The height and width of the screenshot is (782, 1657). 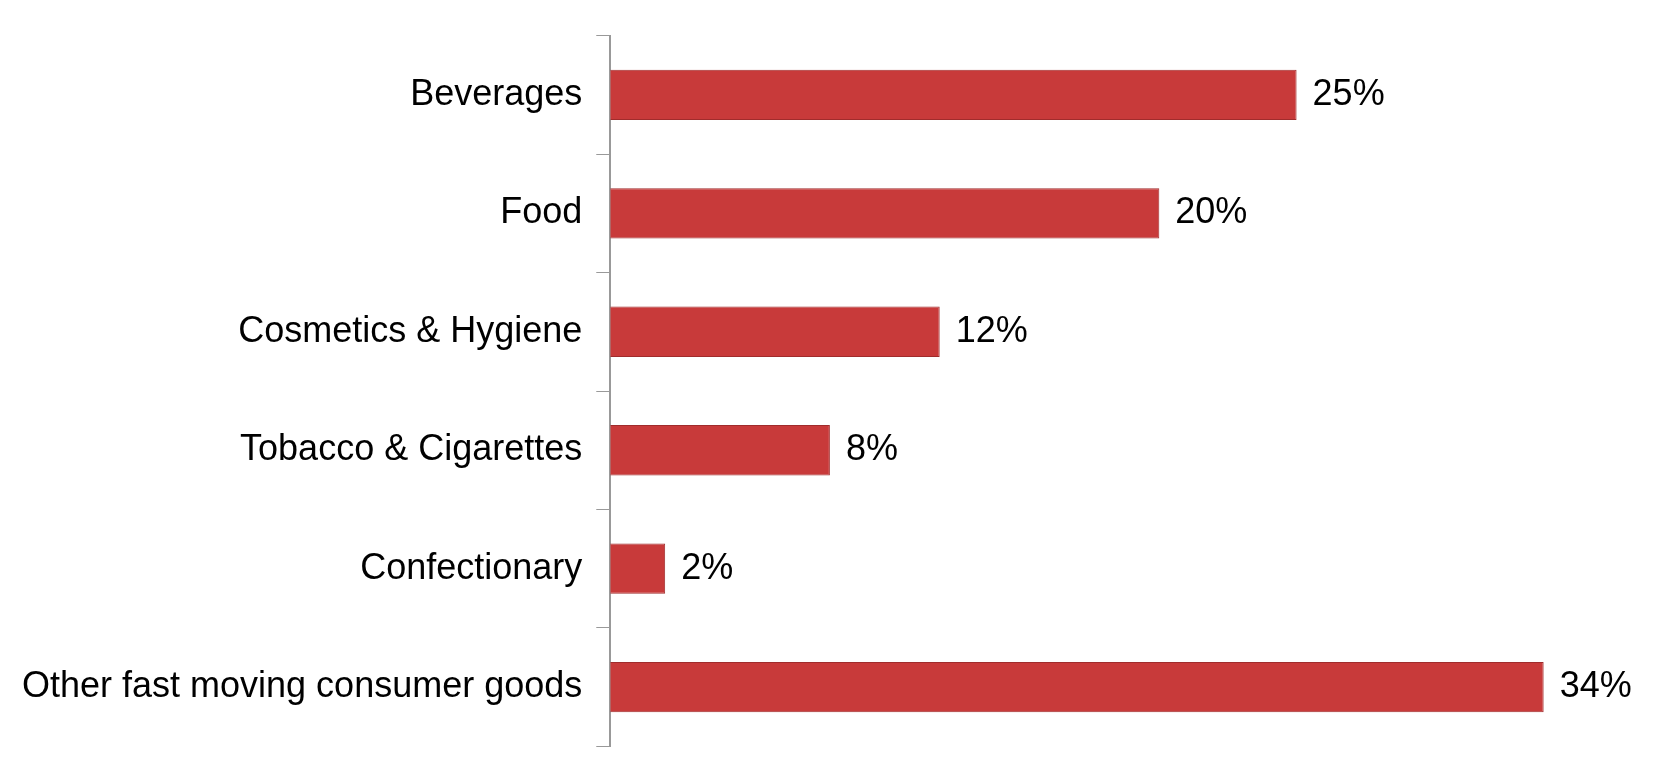 What do you see at coordinates (1211, 211) in the screenshot?
I see `data-label: 20%` at bounding box center [1211, 211].